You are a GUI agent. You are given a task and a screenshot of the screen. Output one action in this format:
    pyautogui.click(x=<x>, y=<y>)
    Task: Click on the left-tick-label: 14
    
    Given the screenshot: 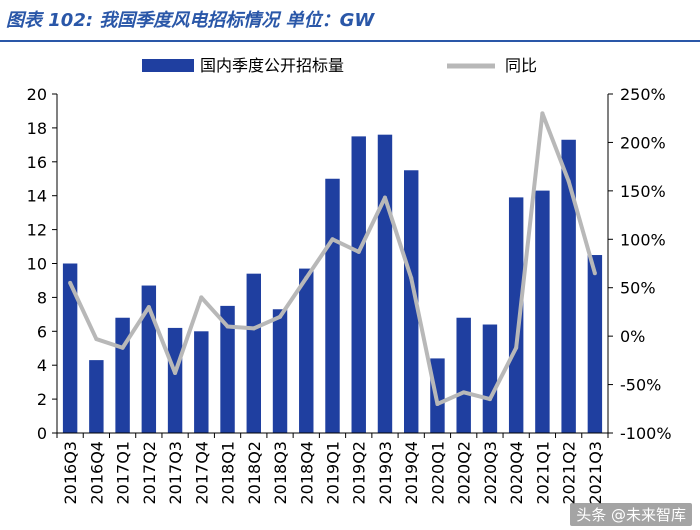 What is the action you would take?
    pyautogui.click(x=37, y=196)
    